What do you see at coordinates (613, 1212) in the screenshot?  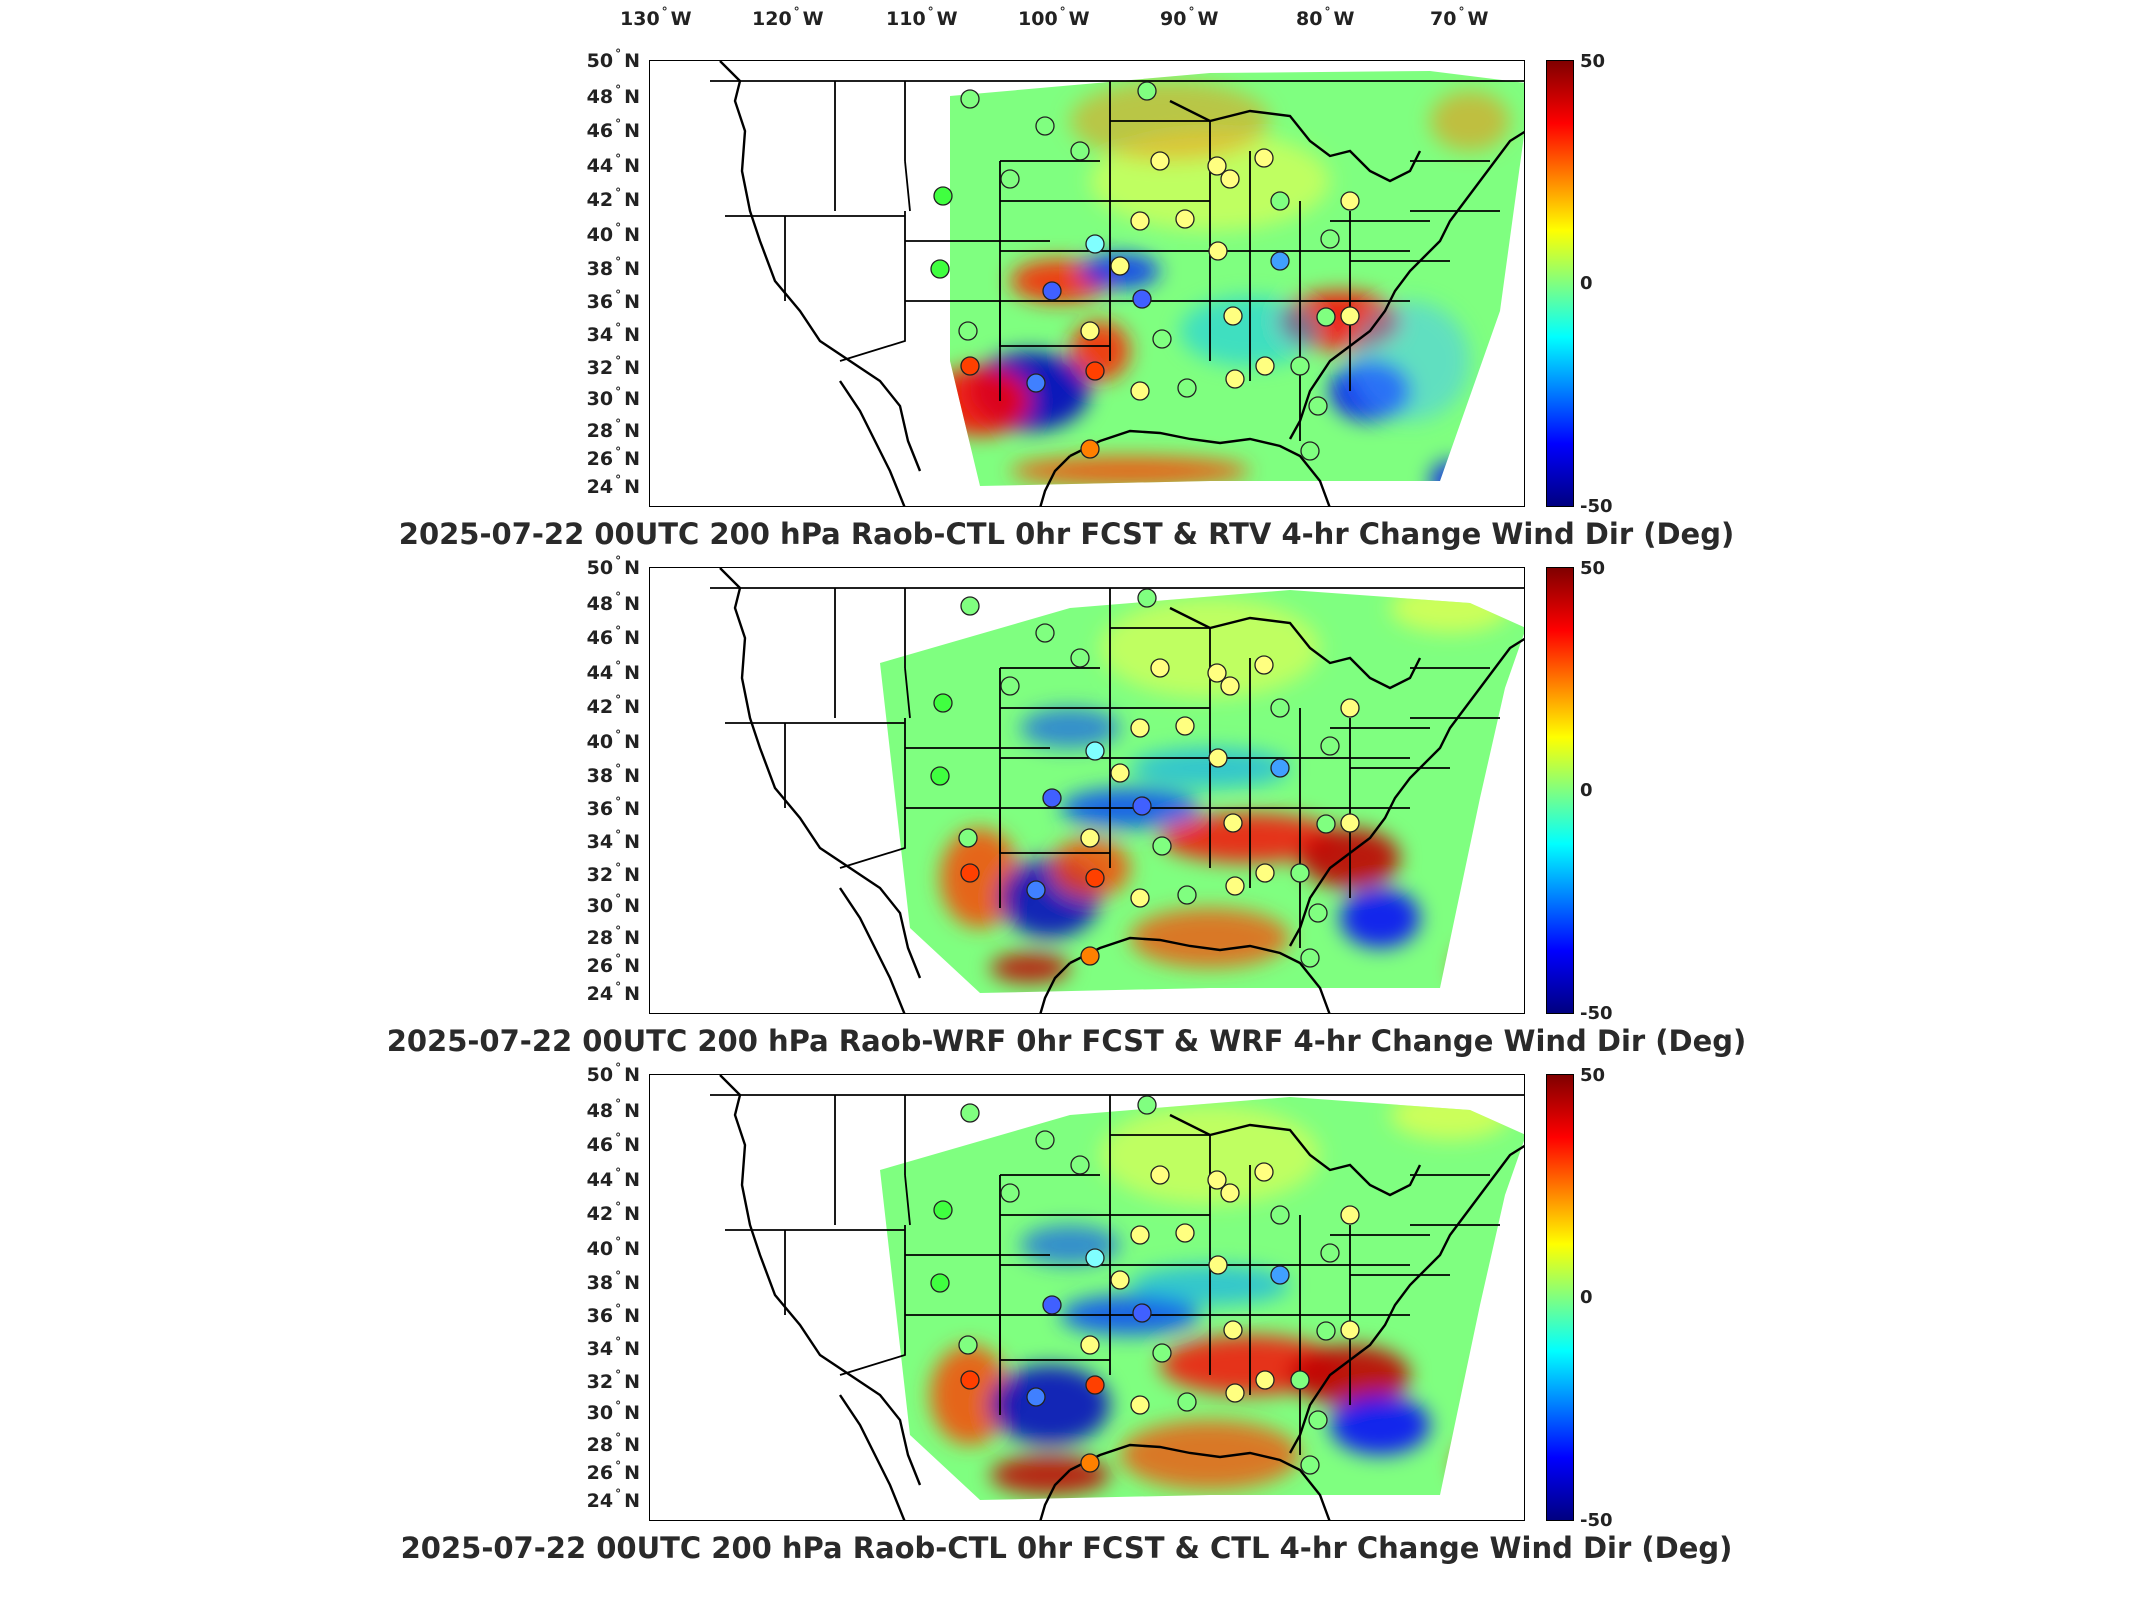 I see `lat-label: 42 ° N` at bounding box center [613, 1212].